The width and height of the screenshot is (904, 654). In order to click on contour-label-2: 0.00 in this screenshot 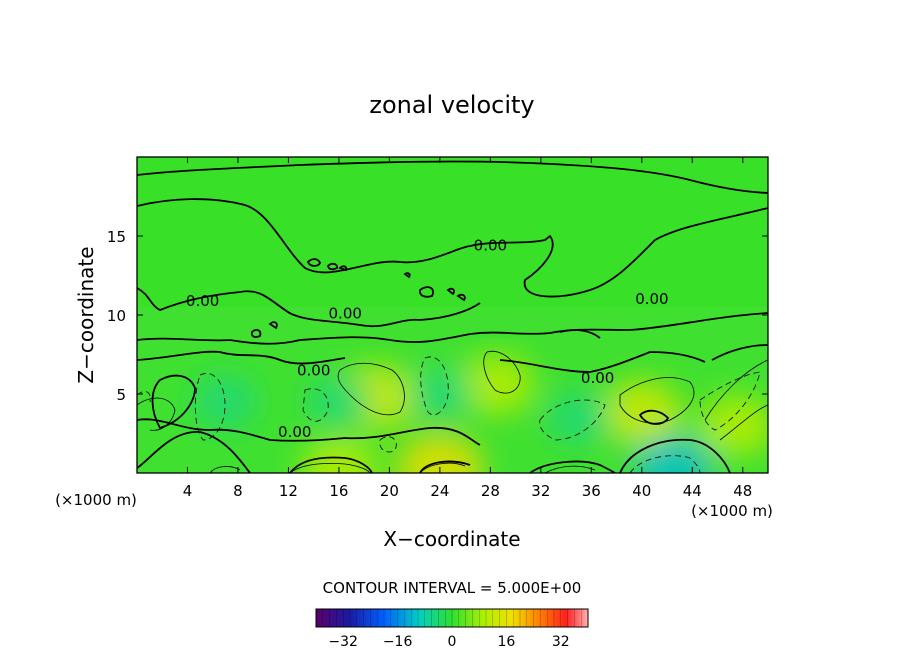, I will do `click(313, 370)`.